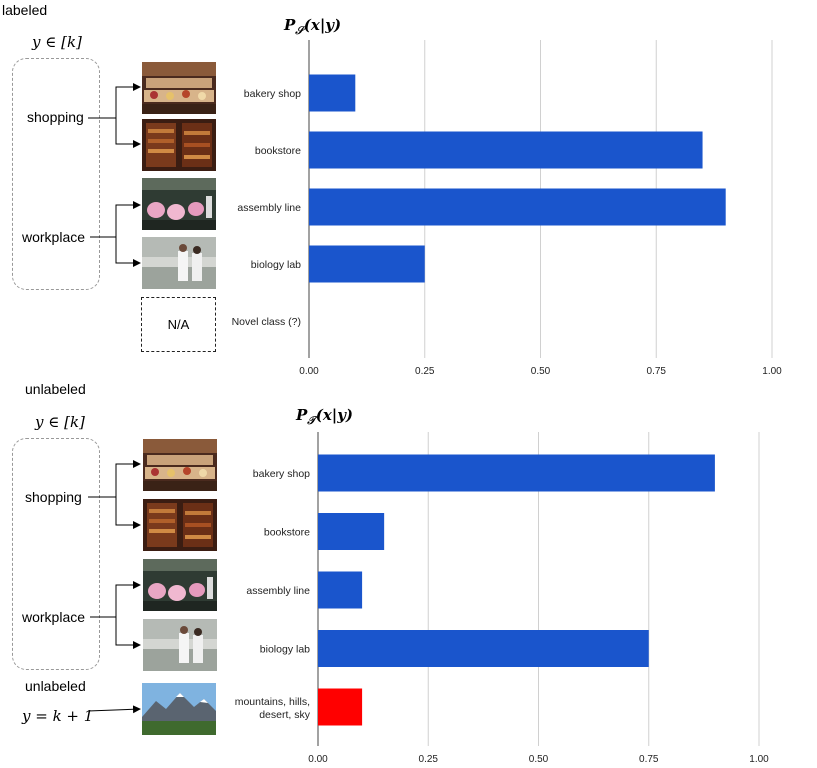 The width and height of the screenshot is (817, 768). I want to click on bottom-group-workplace: workplace, so click(54, 617).